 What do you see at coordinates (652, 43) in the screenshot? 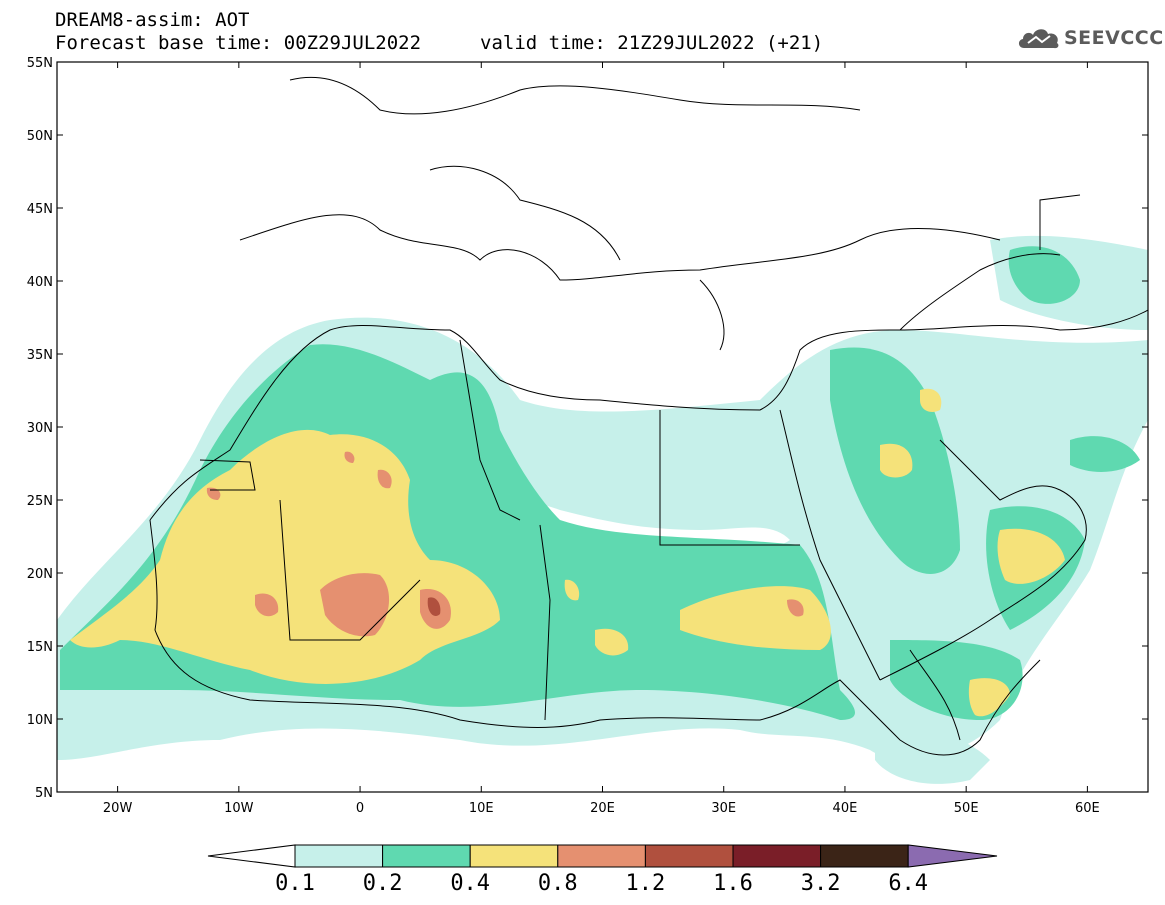
I see `valid-time: valid time: 21Z29JUL2022 (+21)` at bounding box center [652, 43].